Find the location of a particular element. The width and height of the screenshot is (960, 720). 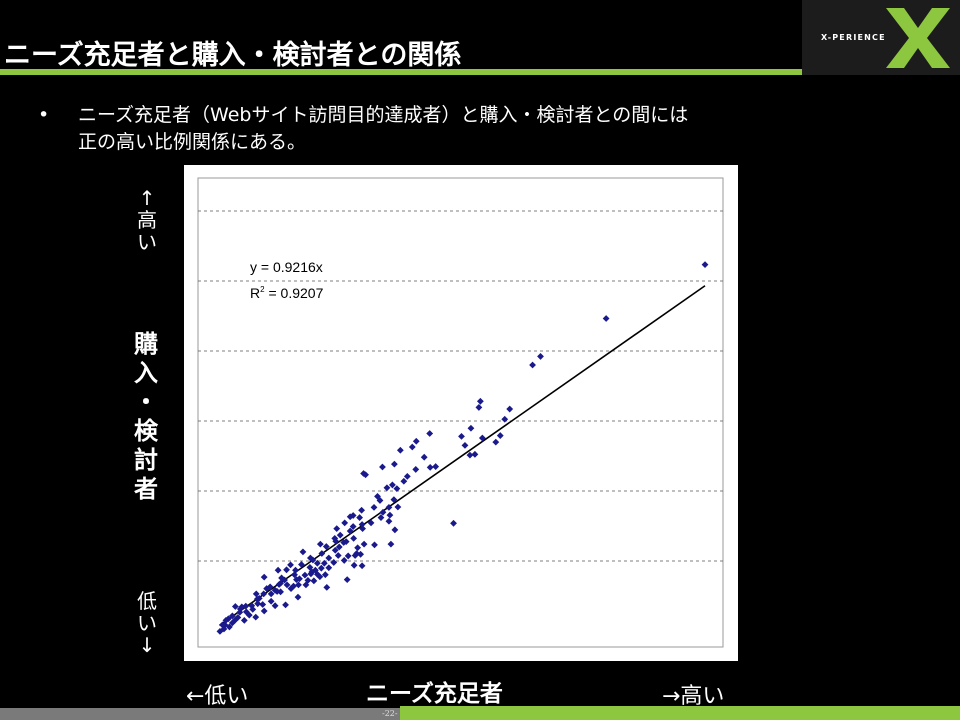

x-axis-title: ニーズ充足者 is located at coordinates (434, 694).